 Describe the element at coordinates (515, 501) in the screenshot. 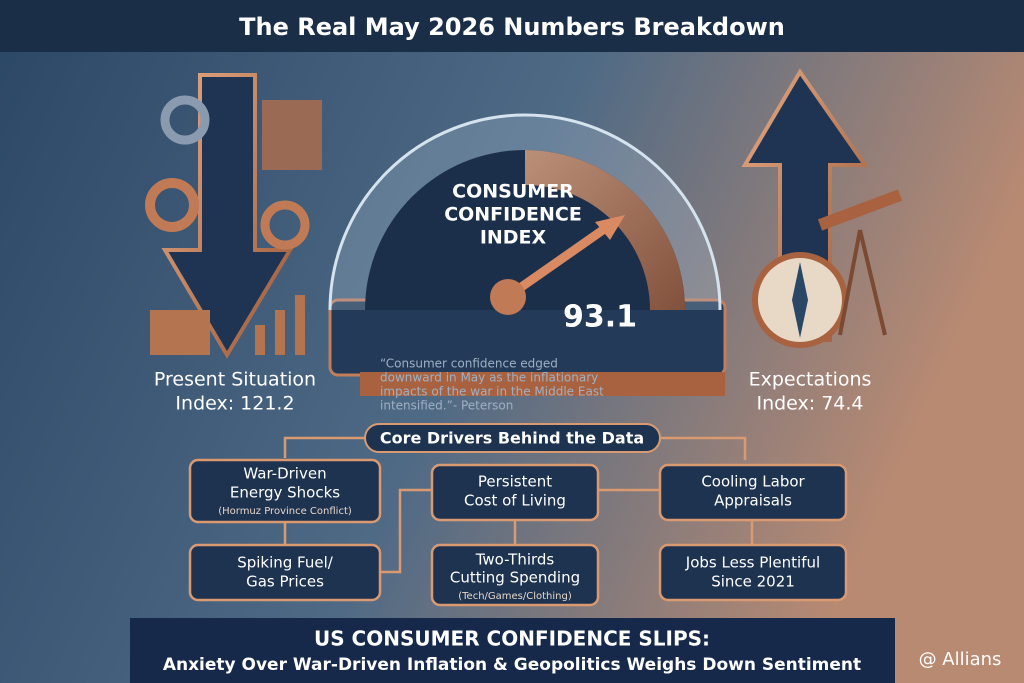

I see `driver-text: Cost of Living` at that location.